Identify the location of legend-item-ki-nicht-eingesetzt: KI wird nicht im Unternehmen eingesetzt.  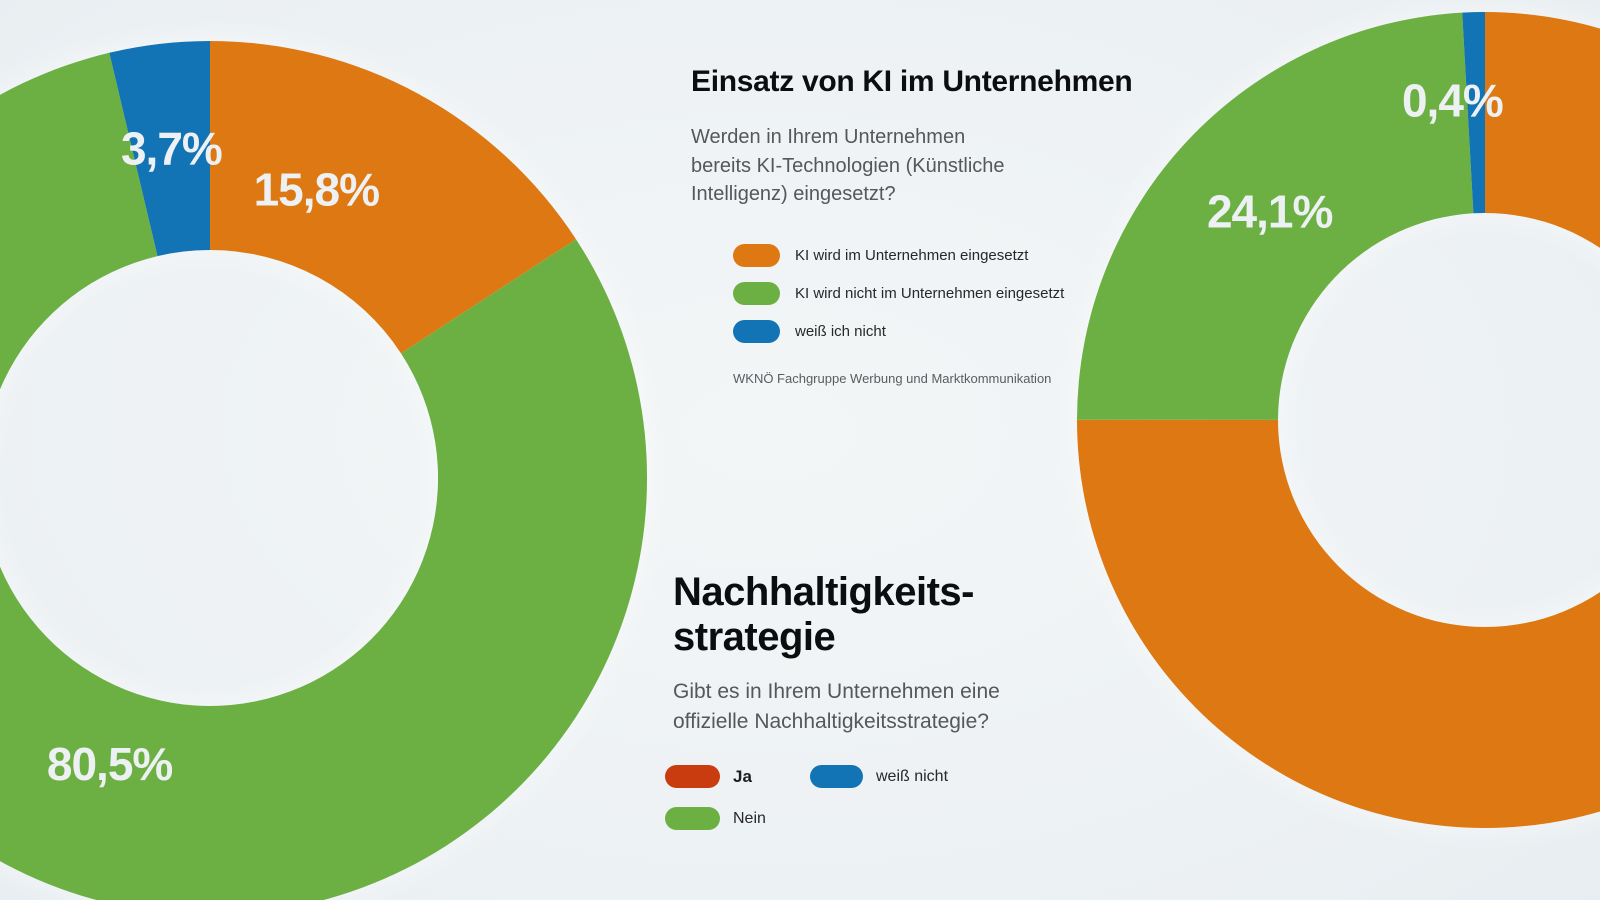
(952, 294).